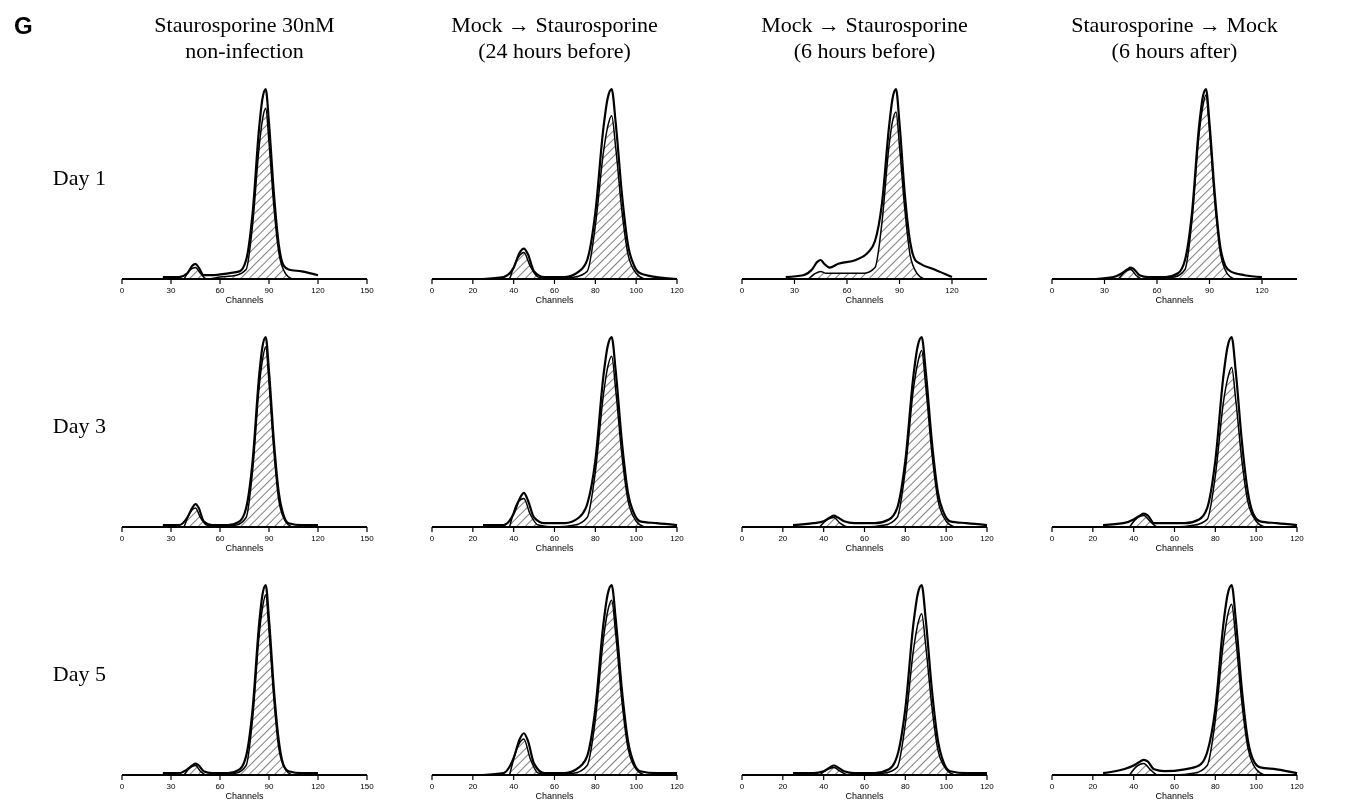 The image size is (1354, 812). I want to click on chart-subtitle: non-infection, so click(244, 50).